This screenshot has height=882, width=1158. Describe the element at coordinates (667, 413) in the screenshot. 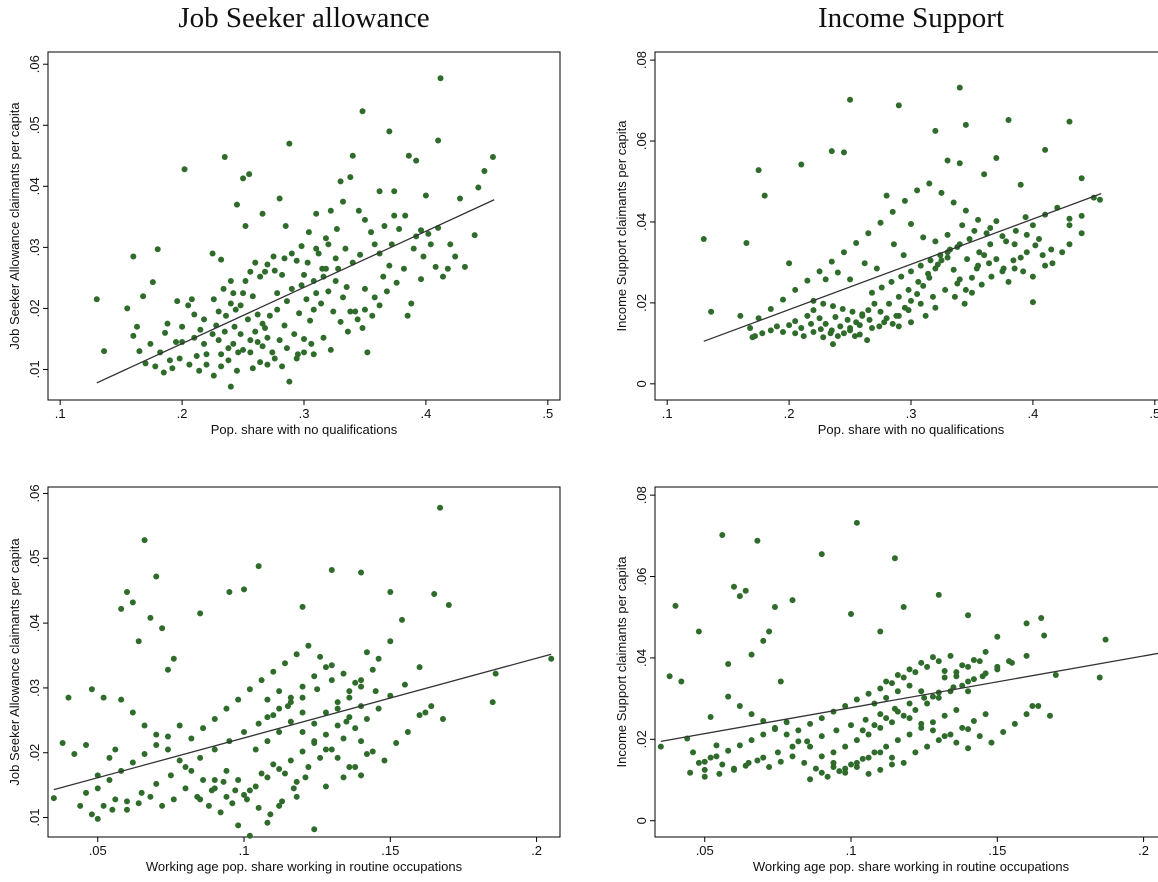

I see `x-tick-label: .1` at that location.